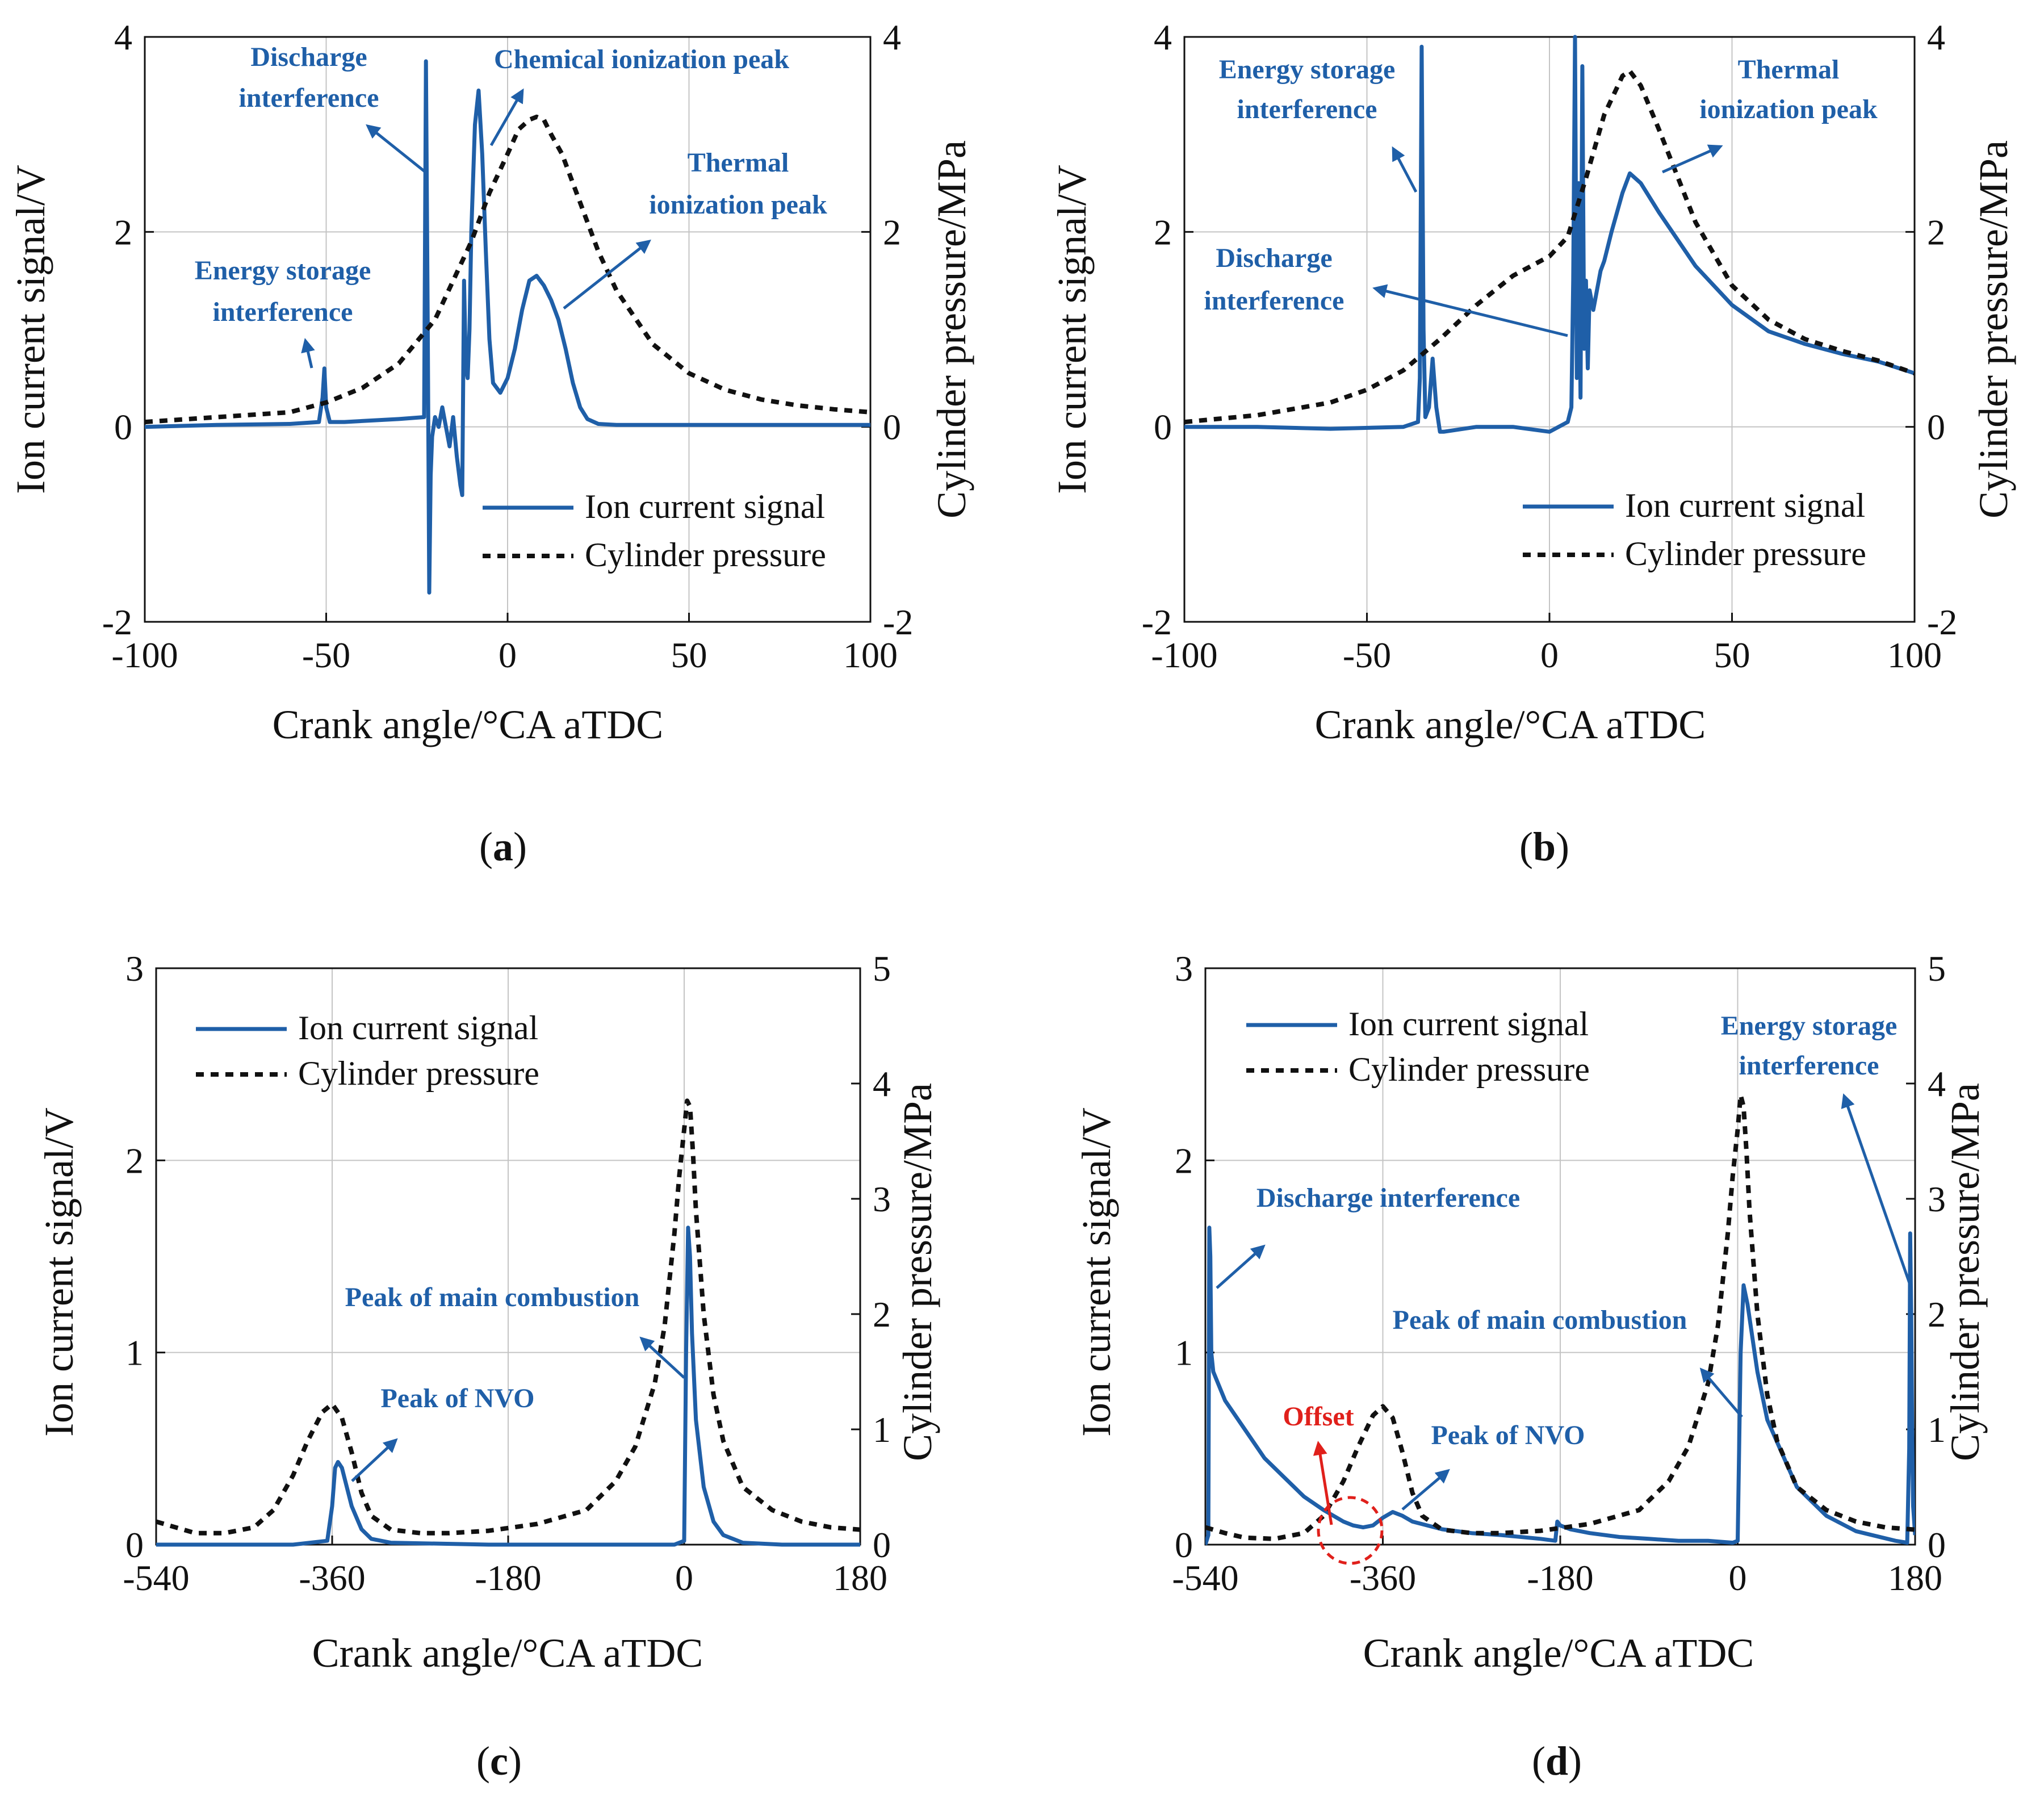  What do you see at coordinates (1184, 1353) in the screenshot?
I see `y-tick-label: 1` at bounding box center [1184, 1353].